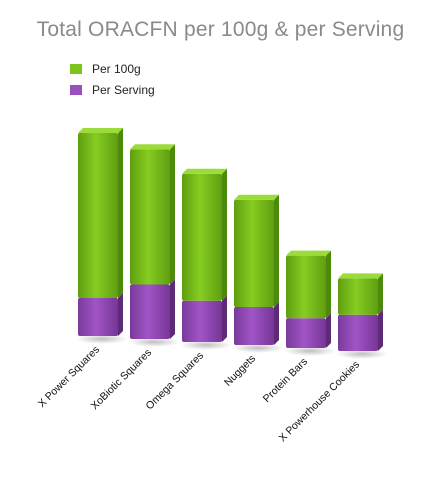 The width and height of the screenshot is (441, 500). What do you see at coordinates (172, 214) in the screenshot?
I see `bar-side-per-100g-xobiotic-squares` at bounding box center [172, 214].